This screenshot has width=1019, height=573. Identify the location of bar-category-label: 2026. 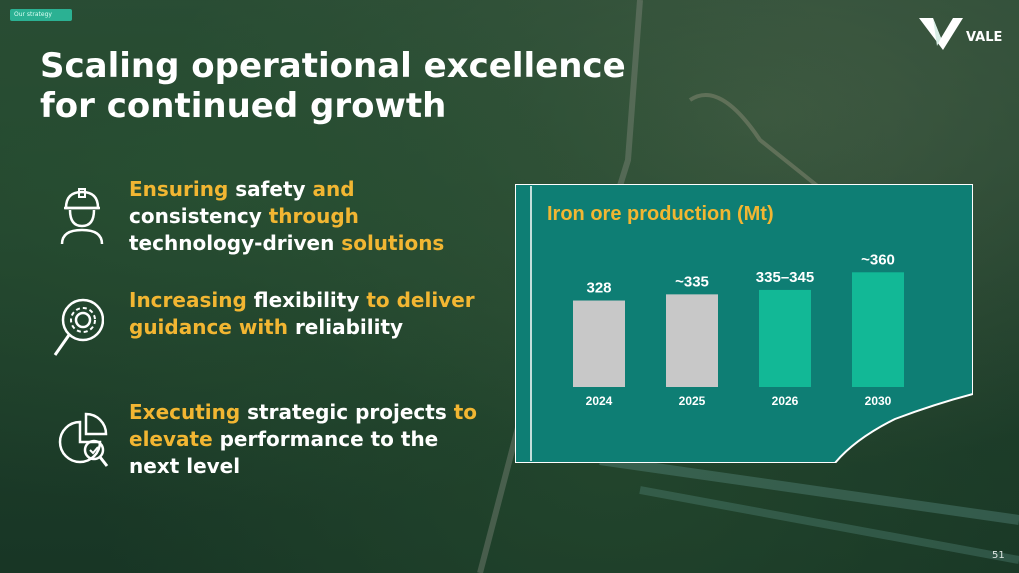
(785, 401).